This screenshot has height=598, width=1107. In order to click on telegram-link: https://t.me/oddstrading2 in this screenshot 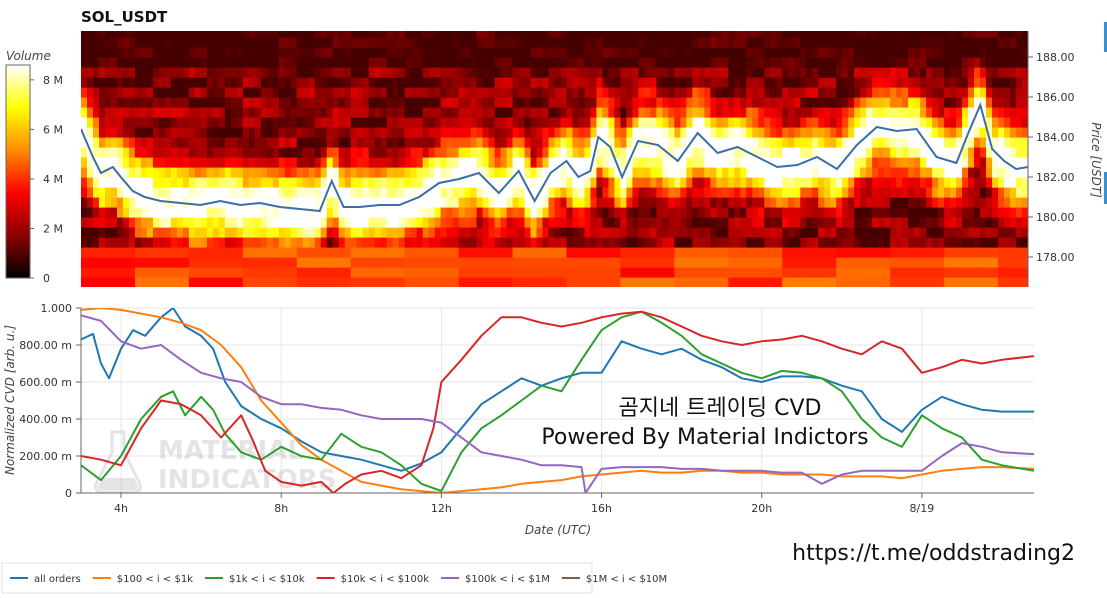, I will do `click(933, 553)`.